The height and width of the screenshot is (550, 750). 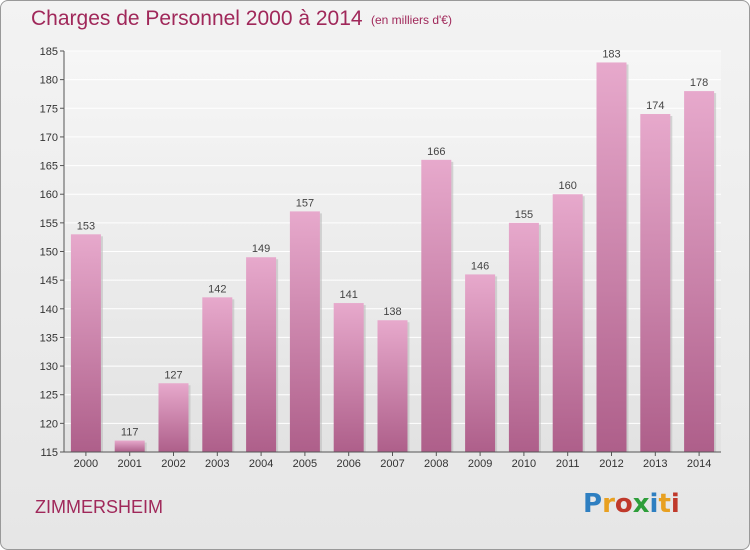 I want to click on bar-2008, so click(x=436, y=306).